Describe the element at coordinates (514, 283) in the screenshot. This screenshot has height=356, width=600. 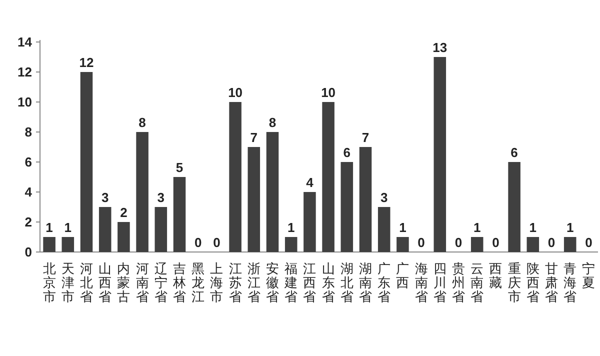
I see `x-tick-label: 重庆市` at that location.